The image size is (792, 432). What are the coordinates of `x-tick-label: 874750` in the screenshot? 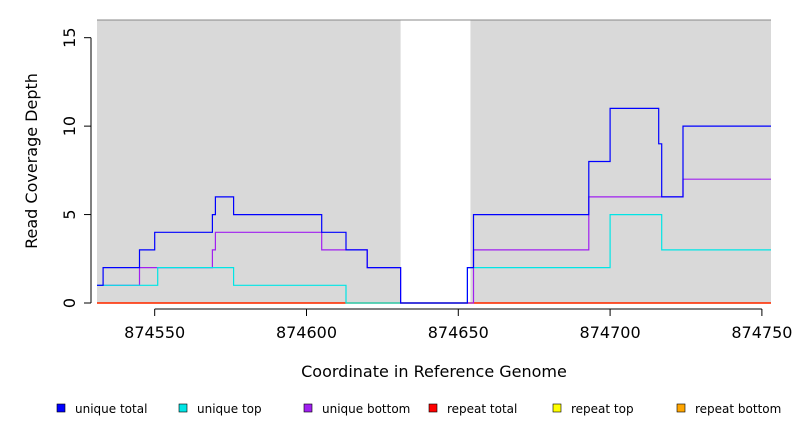 It's located at (761, 332).